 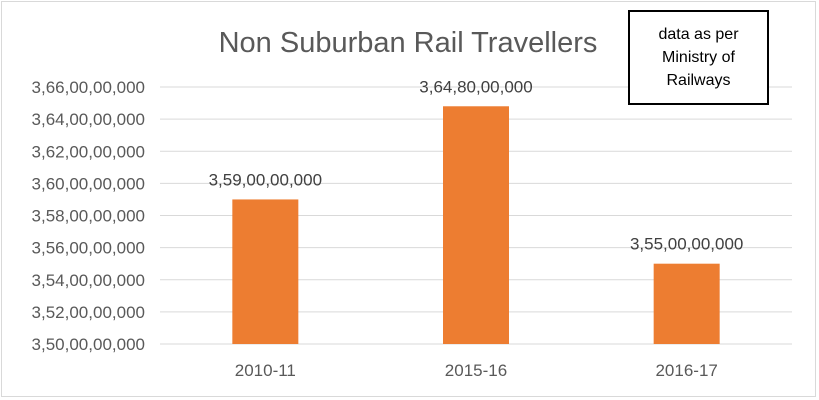 I want to click on source-note-line-2: Ministry of, so click(x=698, y=57).